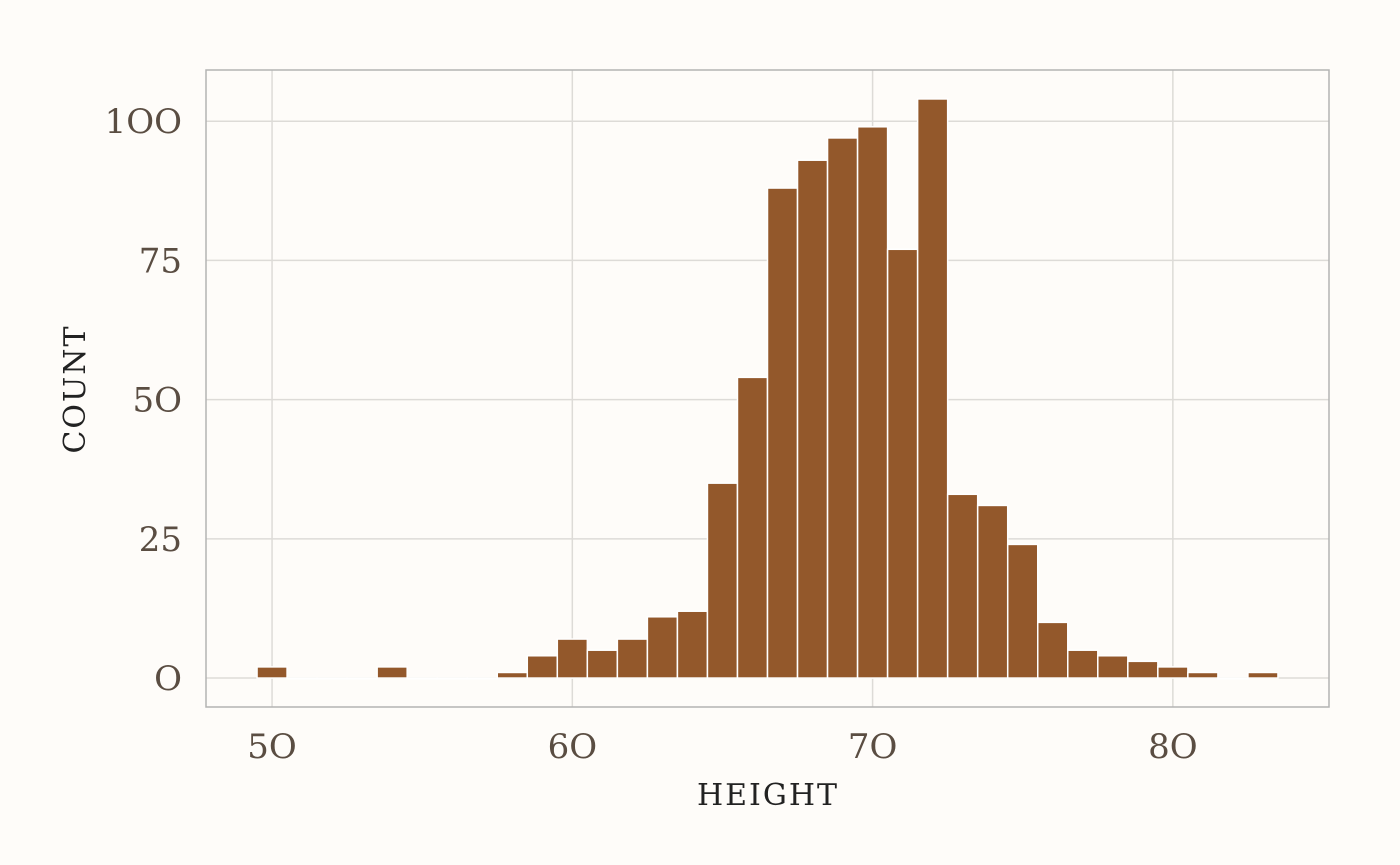 This screenshot has height=865, width=1400. What do you see at coordinates (1173, 747) in the screenshot?
I see `x-tick-label: 8O` at bounding box center [1173, 747].